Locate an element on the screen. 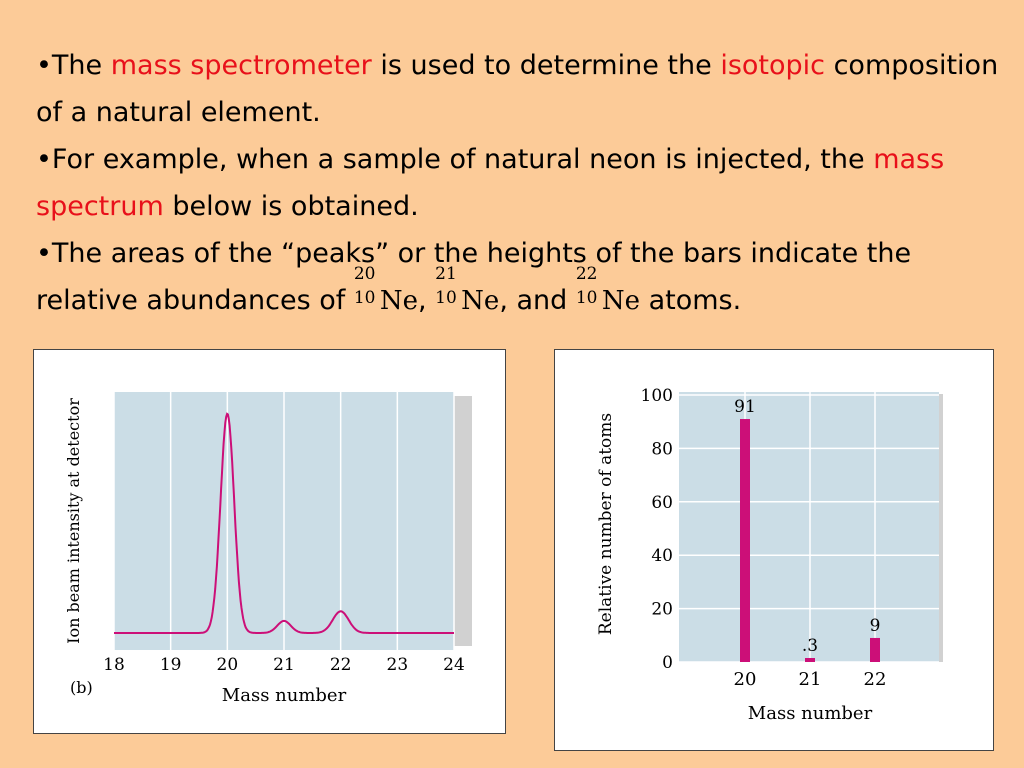  bullet-1-prefix: •The is located at coordinates (73, 65).